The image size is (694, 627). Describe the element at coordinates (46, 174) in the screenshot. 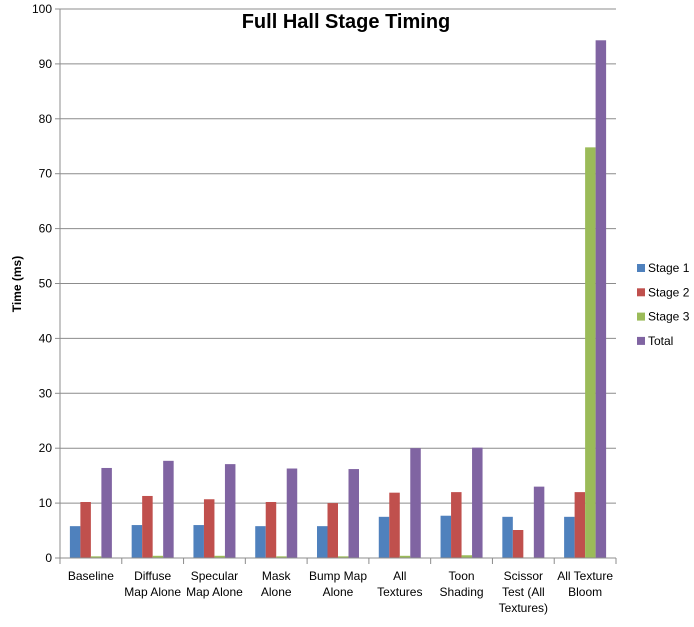

I see `y-tick-label: 70` at that location.